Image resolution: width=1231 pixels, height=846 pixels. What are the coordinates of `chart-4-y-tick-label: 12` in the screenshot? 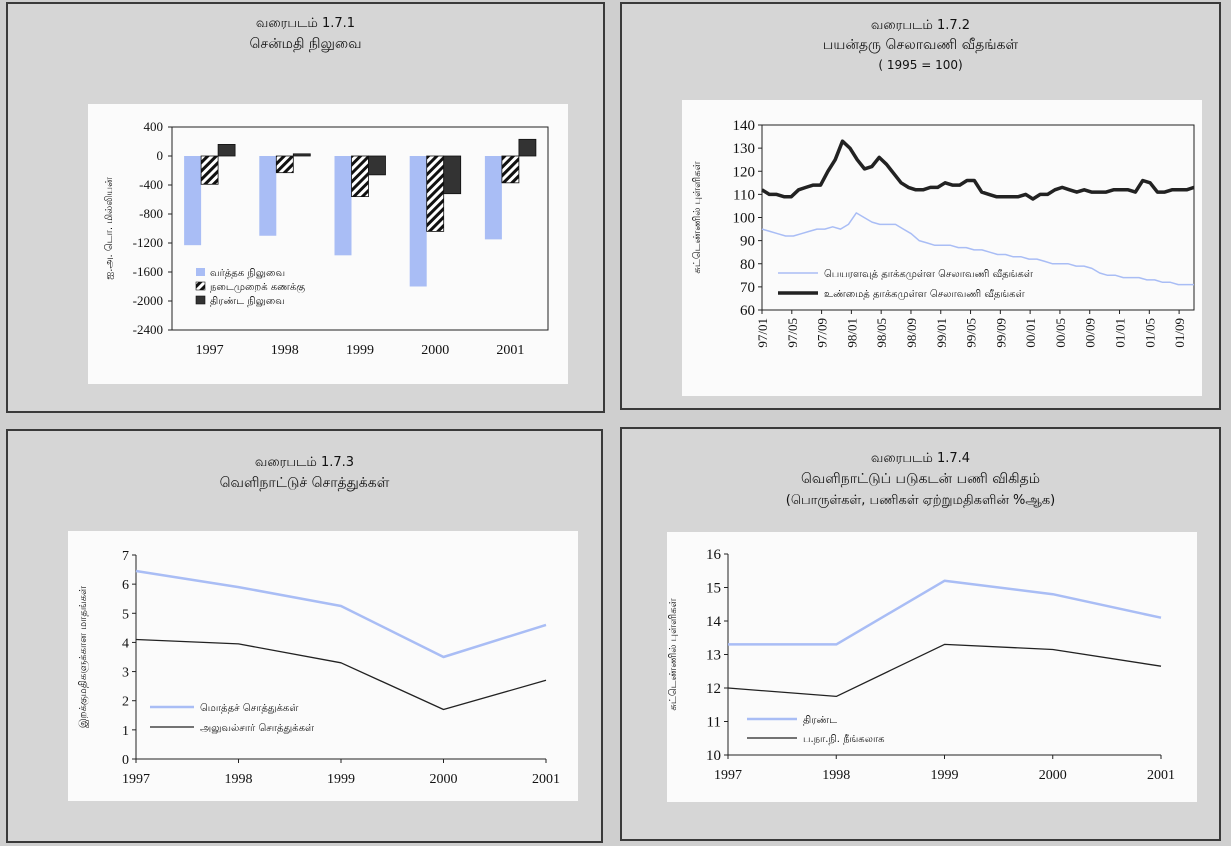 It's located at (713, 689).